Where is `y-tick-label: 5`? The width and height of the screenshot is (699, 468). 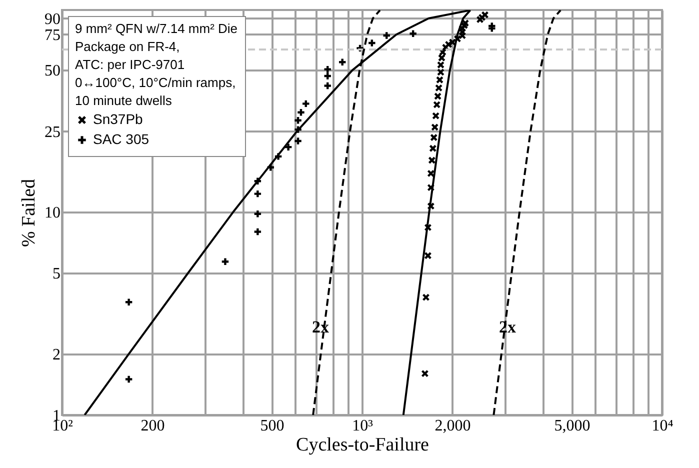 y-tick-label: 5 is located at coordinates (56, 274).